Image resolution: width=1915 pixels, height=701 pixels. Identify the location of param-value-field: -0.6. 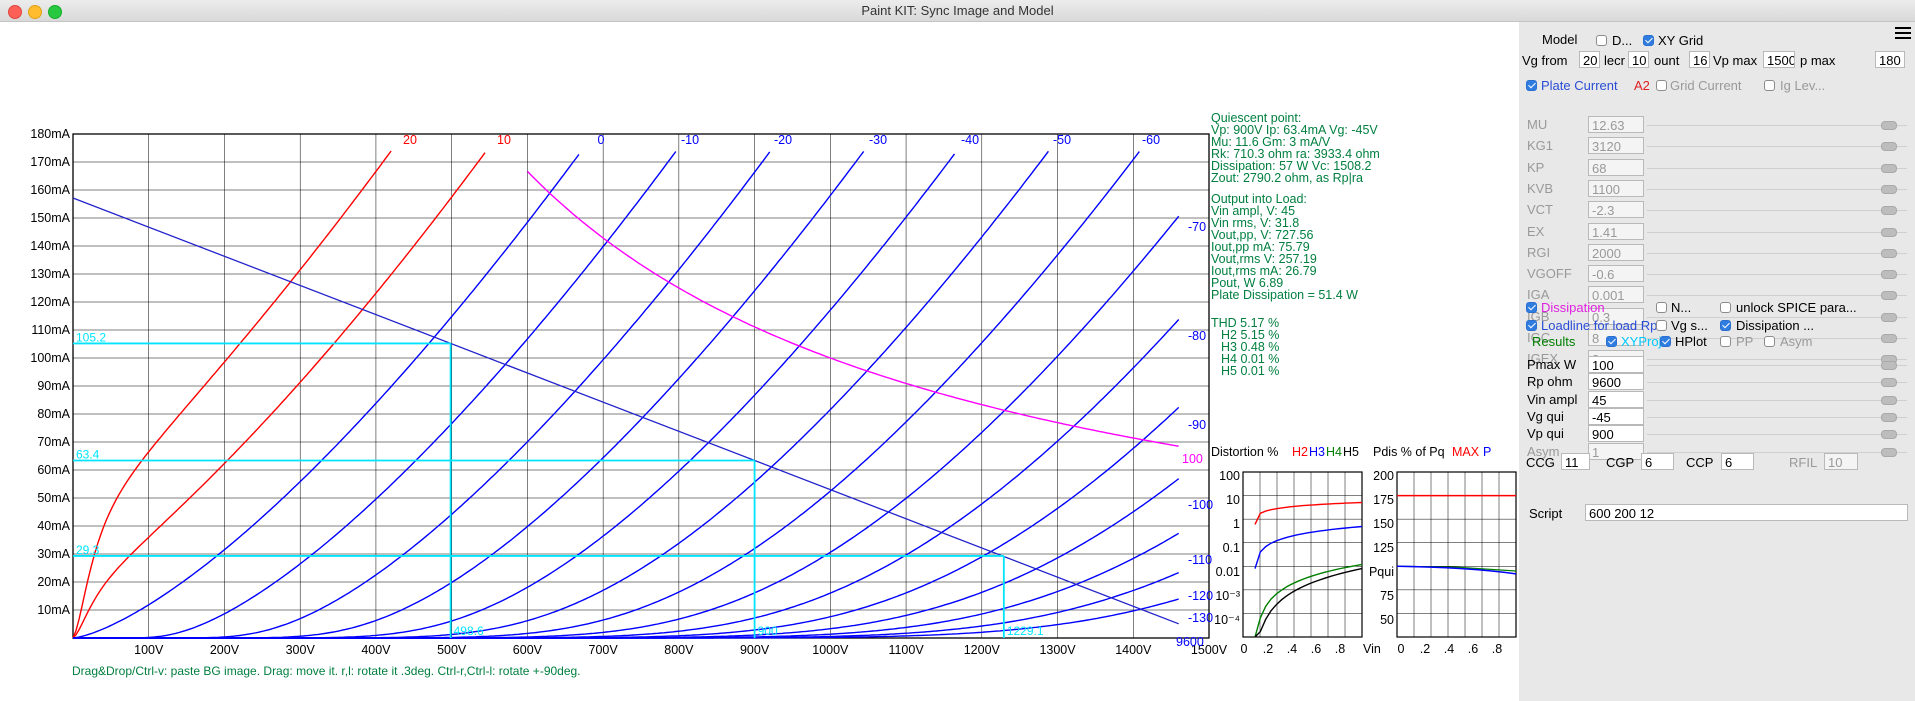
(1616, 274).